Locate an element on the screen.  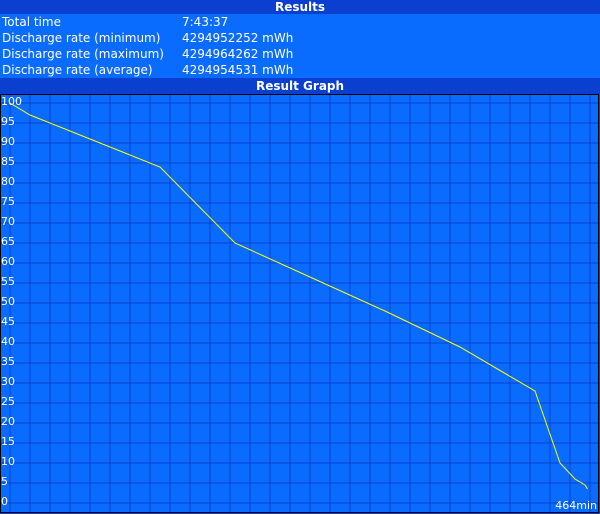
y-tick-label: 30 is located at coordinates (8, 381).